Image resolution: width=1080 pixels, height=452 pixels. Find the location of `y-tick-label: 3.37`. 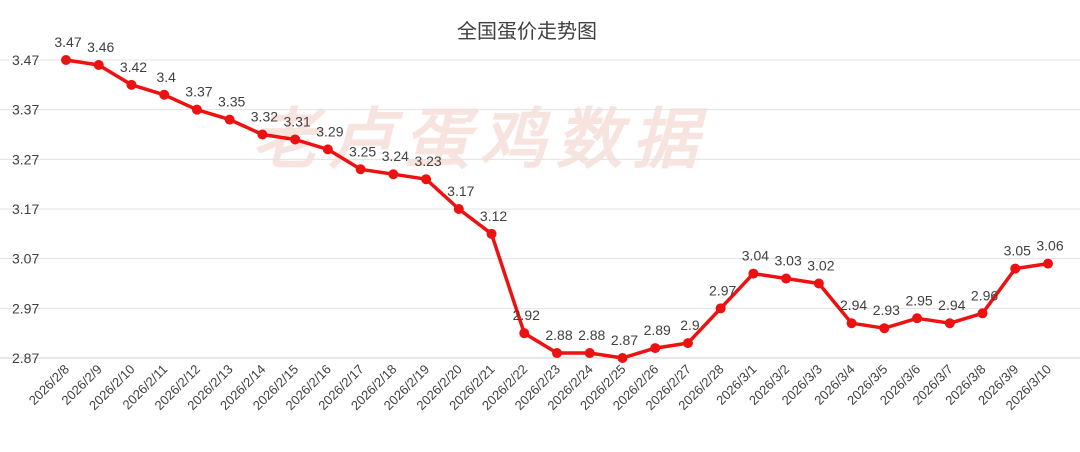

y-tick-label: 3.37 is located at coordinates (25, 110).